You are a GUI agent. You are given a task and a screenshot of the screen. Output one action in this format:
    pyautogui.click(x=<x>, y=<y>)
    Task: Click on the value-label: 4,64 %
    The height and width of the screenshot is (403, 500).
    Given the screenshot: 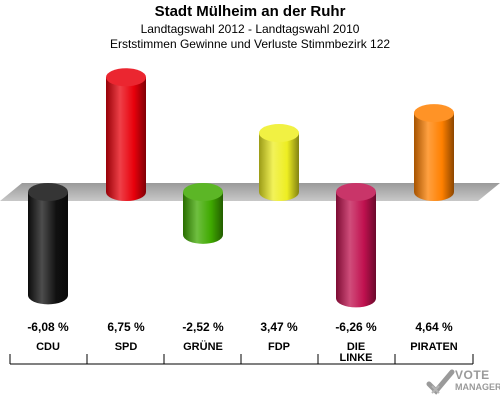 What is the action you would take?
    pyautogui.click(x=434, y=327)
    